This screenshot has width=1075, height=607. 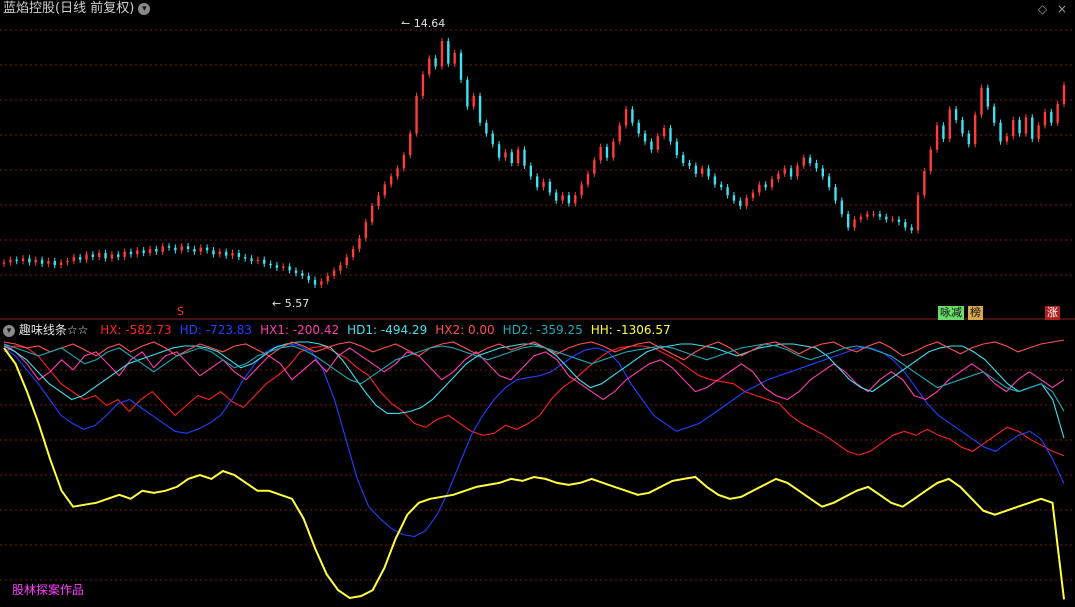 I want to click on legend-hd1: HD1: -494.29, so click(x=387, y=330).